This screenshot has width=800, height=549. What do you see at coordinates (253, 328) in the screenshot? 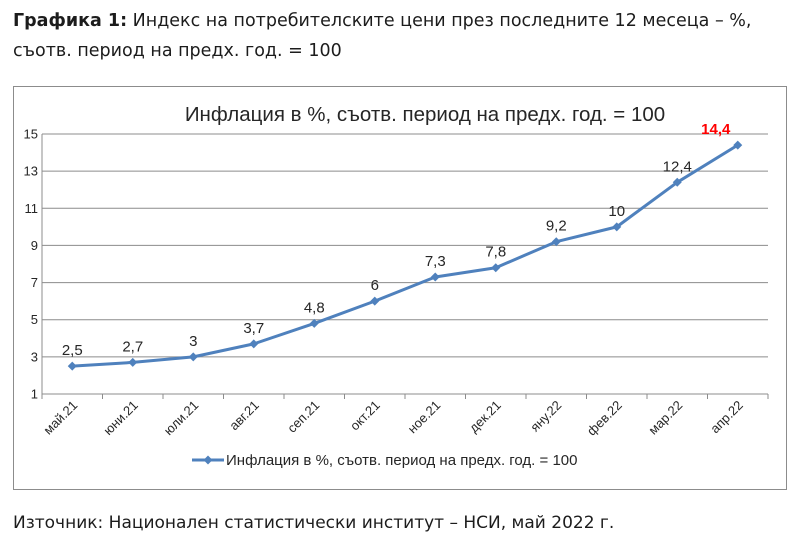
I see `data-label: 3,7` at bounding box center [253, 328].